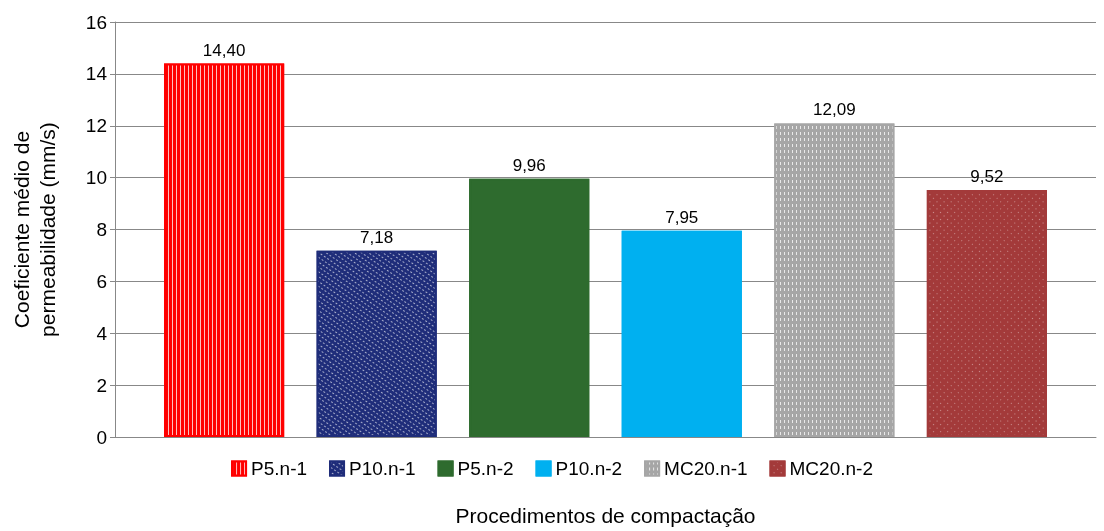 The width and height of the screenshot is (1104, 531). I want to click on y-tick-label: 4, so click(102, 333).